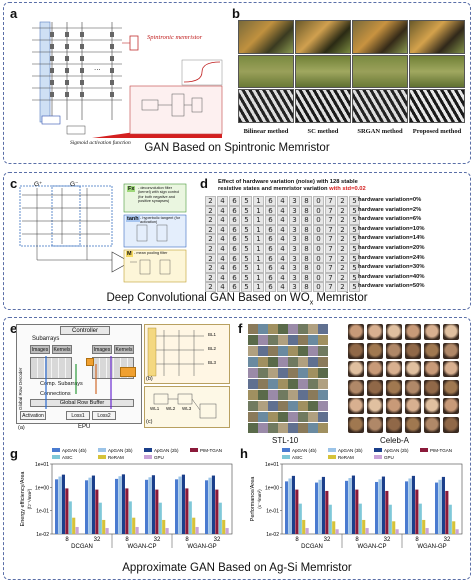 The width and height of the screenshot is (474, 583). What do you see at coordinates (116, 457) in the screenshot?
I see `legend-label: ReRAM` at bounding box center [116, 457].